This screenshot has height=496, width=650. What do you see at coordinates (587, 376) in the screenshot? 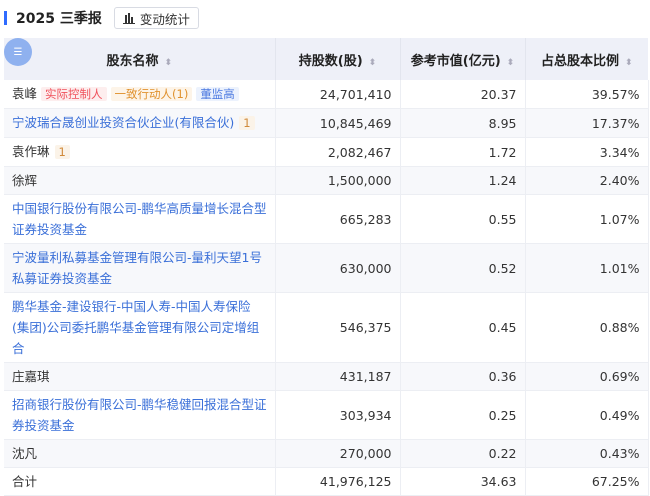
I see `ratio-cell: 0.69%` at bounding box center [587, 376].